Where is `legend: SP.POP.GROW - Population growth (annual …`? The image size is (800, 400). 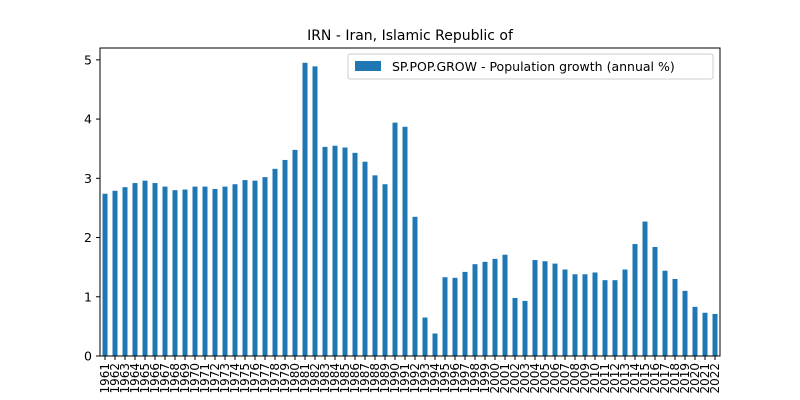 legend: SP.POP.GROW - Population growth (annual … is located at coordinates (530, 66).